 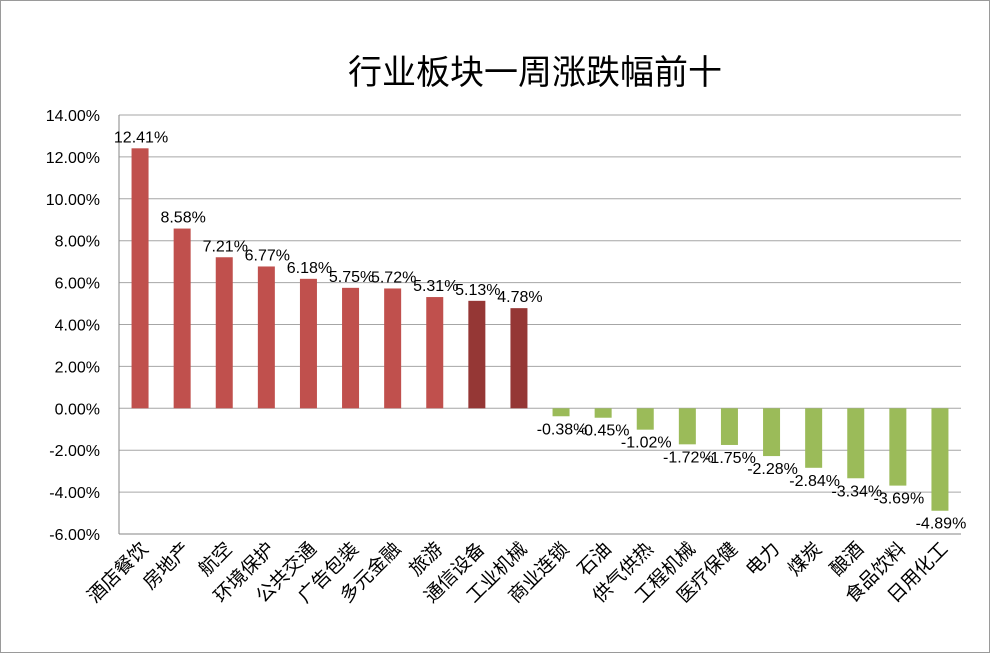 What do you see at coordinates (73, 158) in the screenshot?
I see `y-tick-label: 12.00%` at bounding box center [73, 158].